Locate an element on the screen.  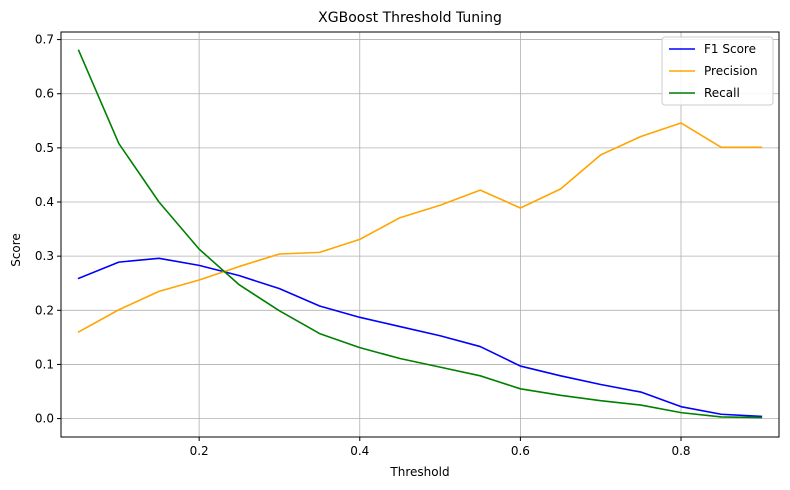
y-tick-label: 0.1 is located at coordinates (44, 364).